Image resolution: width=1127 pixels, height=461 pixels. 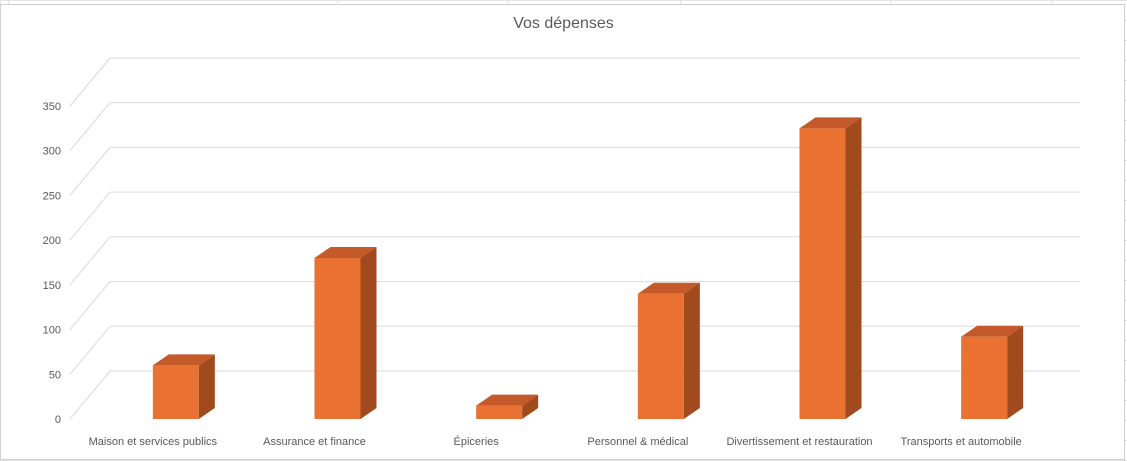 I want to click on y-tick-label: 250, so click(x=52, y=196).